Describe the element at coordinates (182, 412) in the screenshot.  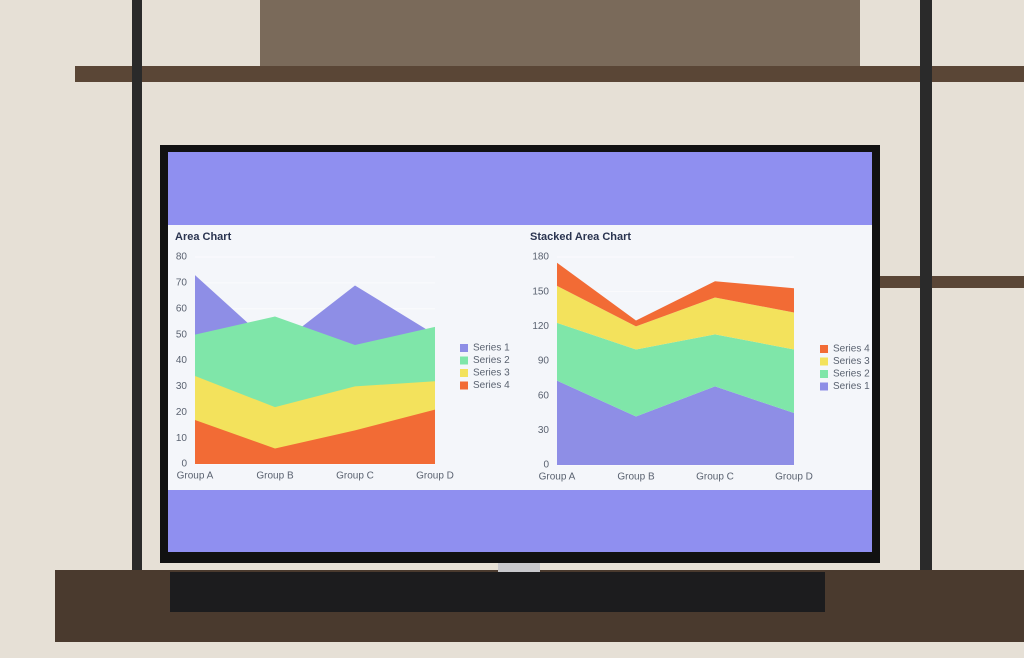
I see `y-tick-label: 20` at that location.